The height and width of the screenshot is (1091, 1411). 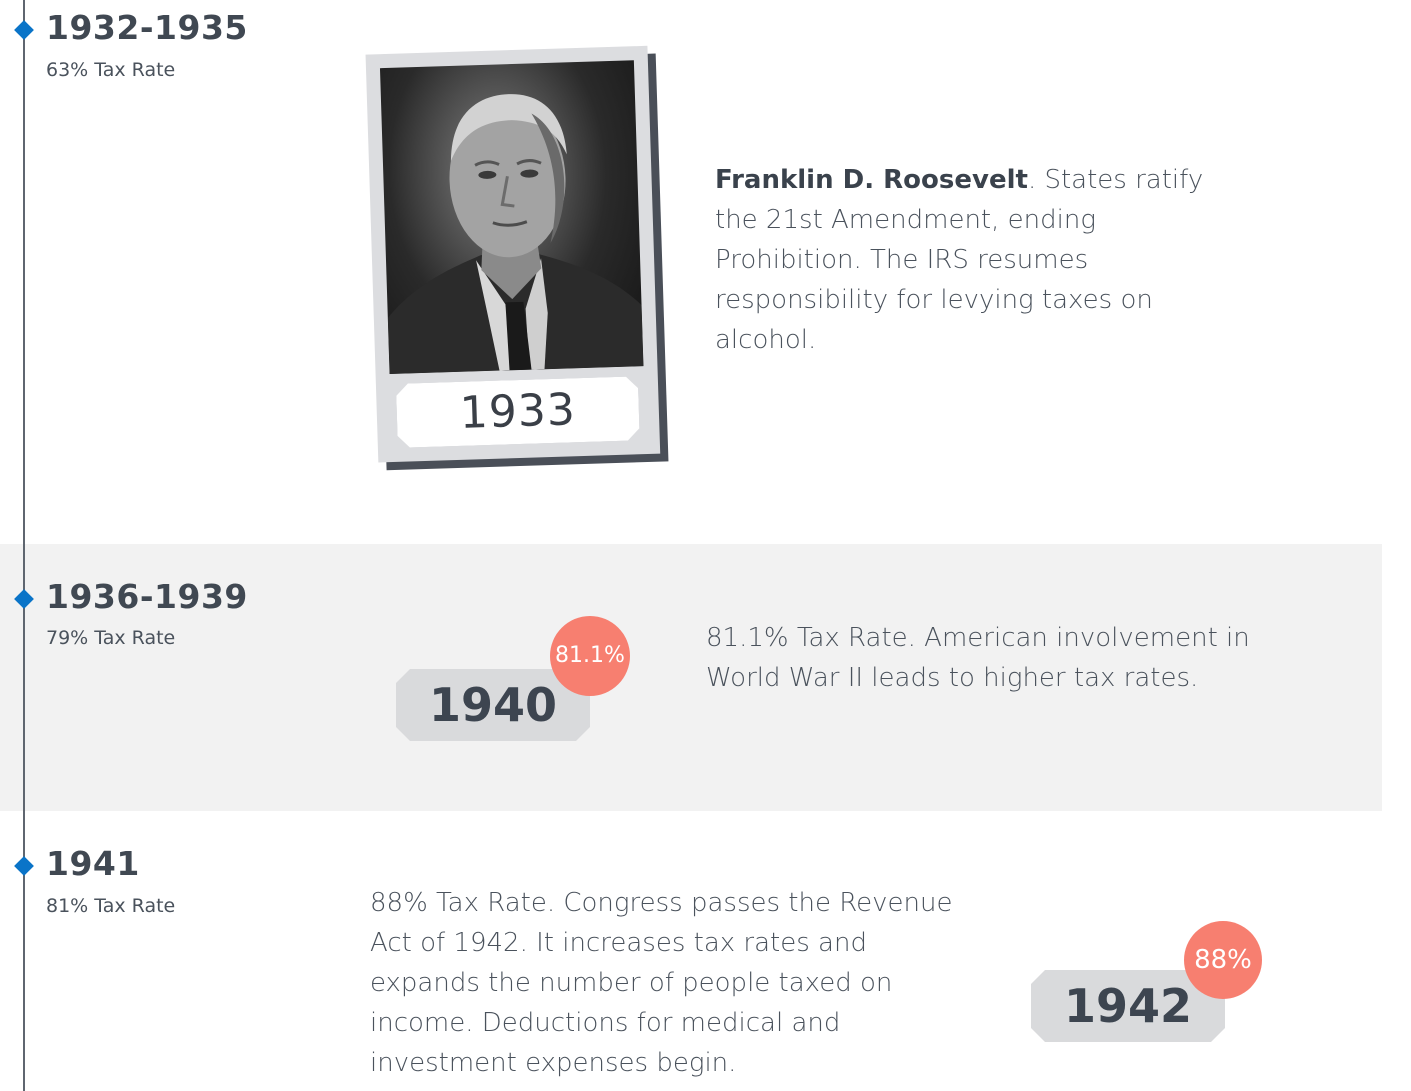 What do you see at coordinates (147, 27) in the screenshot?
I see `period-heading: 1932-1935` at bounding box center [147, 27].